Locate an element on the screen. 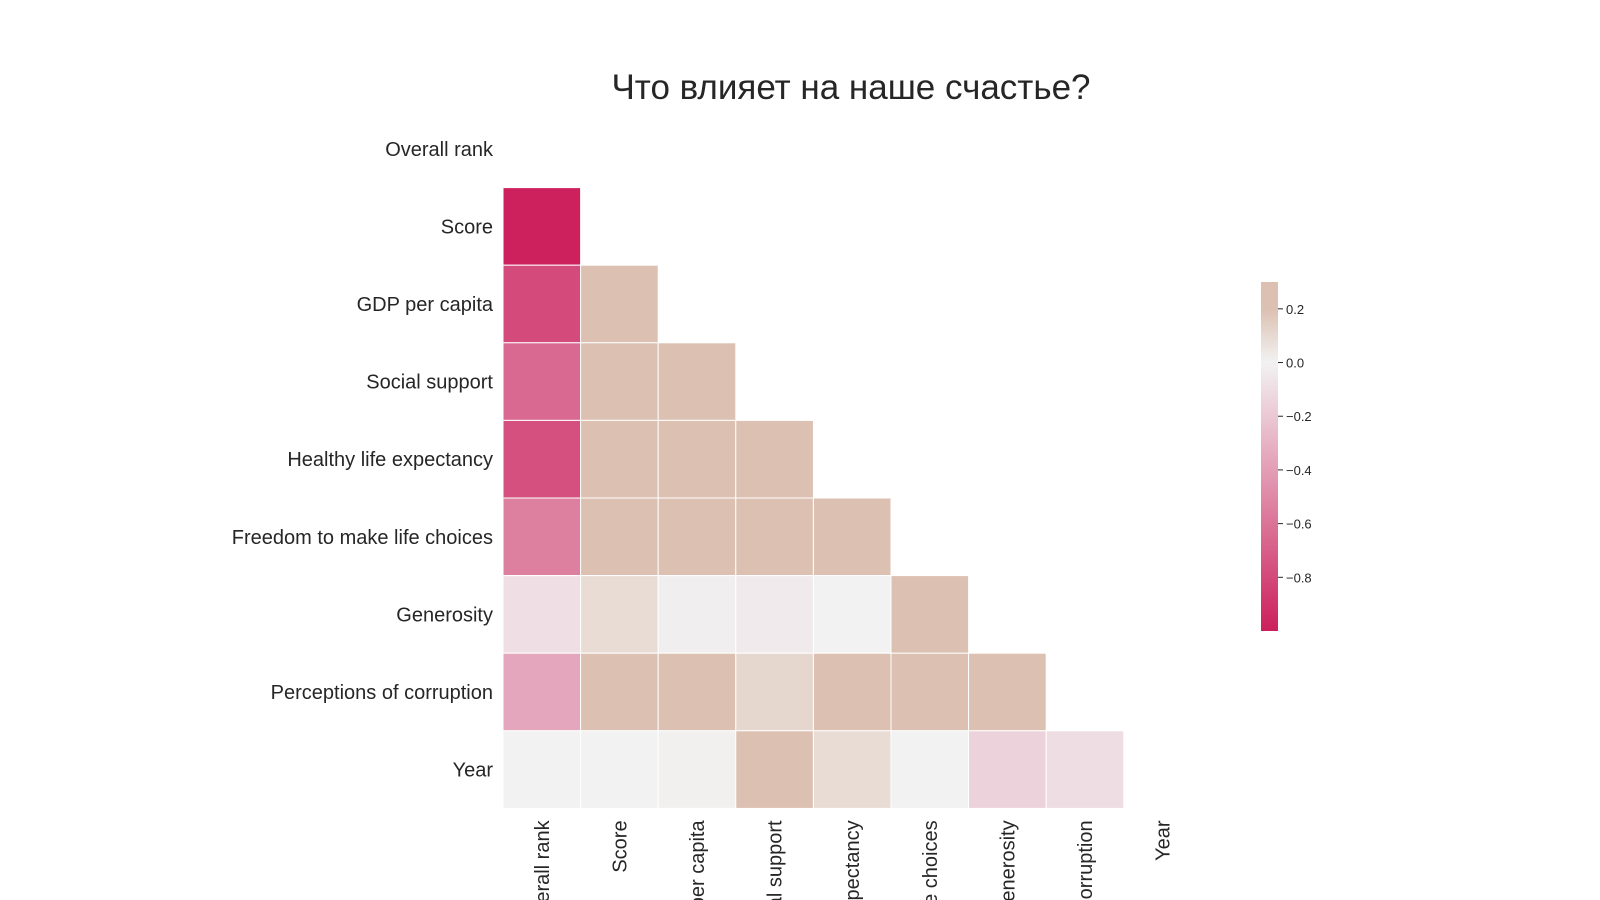 This screenshot has width=1600, height=900. colorbar: 0.2 0.0 −0.2 −0.4 −0.6 −0.8 is located at coordinates (1286, 456).